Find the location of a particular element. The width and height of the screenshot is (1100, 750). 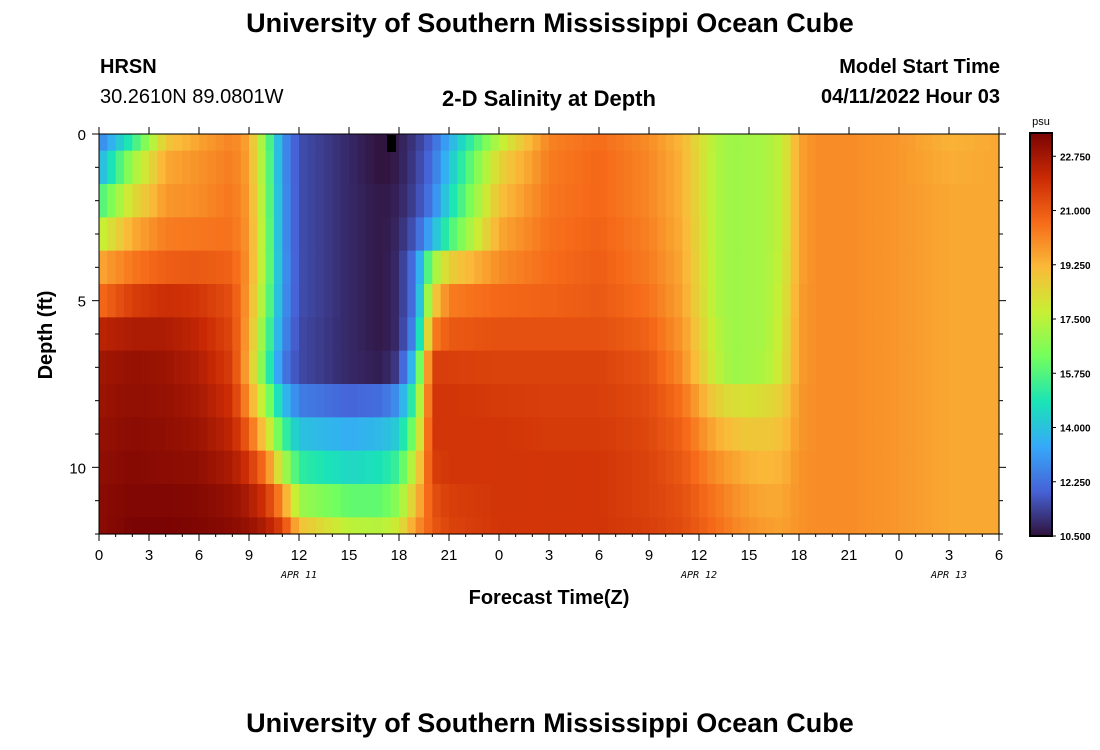

colorbar-tick-label: 21.000 is located at coordinates (1075, 212).